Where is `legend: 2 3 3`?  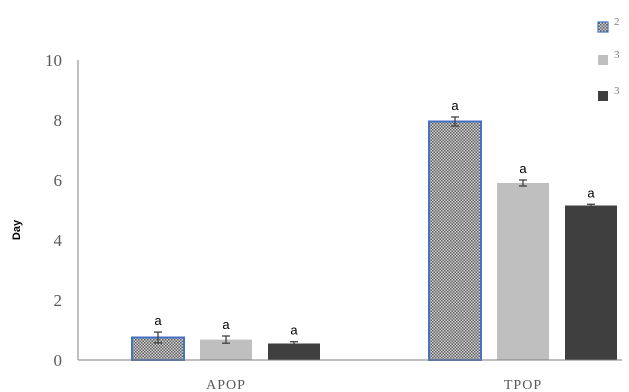 legend: 2 3 3 is located at coordinates (608, 58).